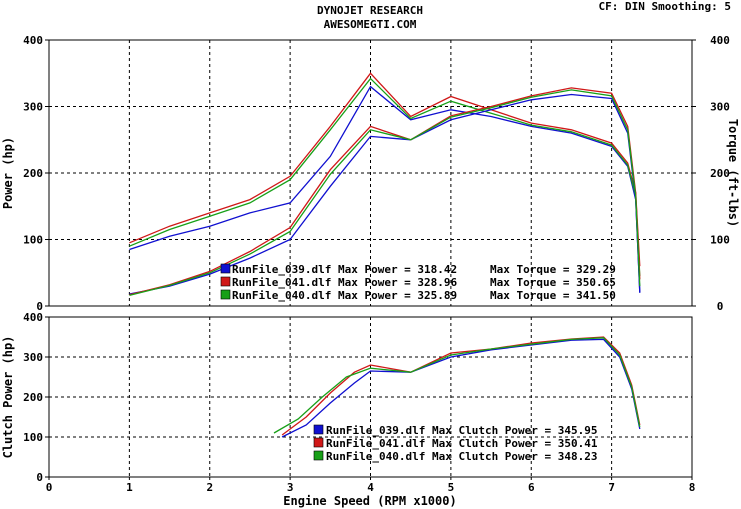 This screenshot has height=509, width=741. What do you see at coordinates (553, 295) in the screenshot?
I see `legend-entry-torque: Max Torque = 341.50` at bounding box center [553, 295].